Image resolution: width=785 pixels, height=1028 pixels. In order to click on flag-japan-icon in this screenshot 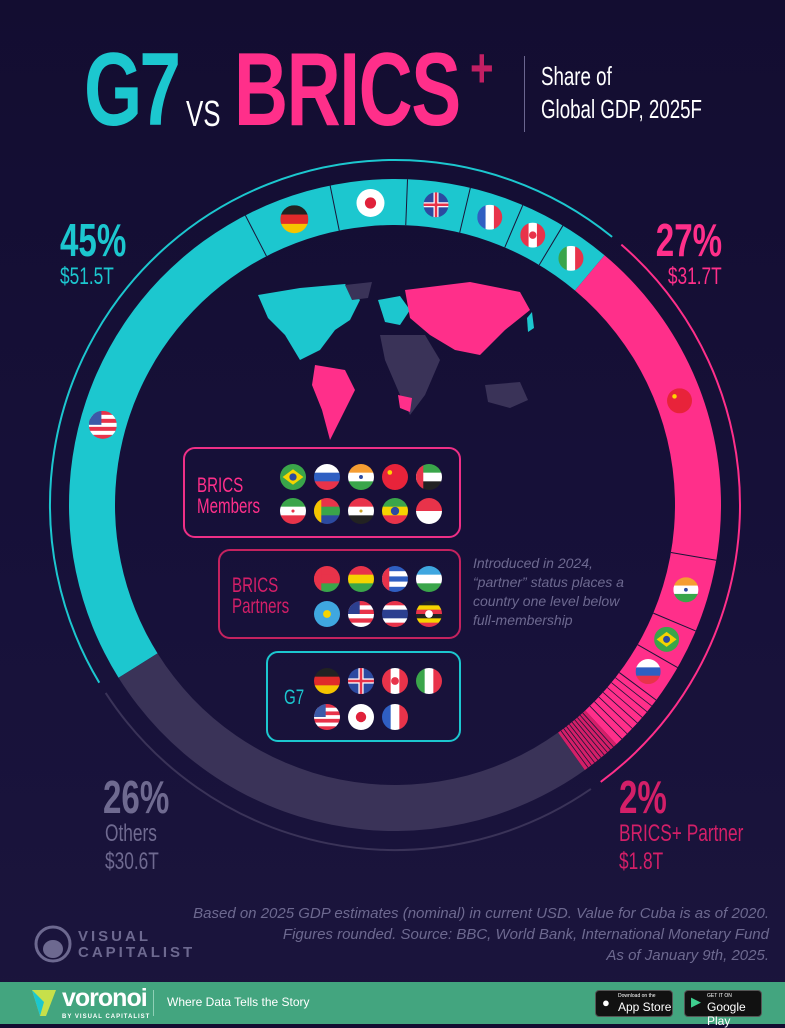, I will do `click(361, 717)`.